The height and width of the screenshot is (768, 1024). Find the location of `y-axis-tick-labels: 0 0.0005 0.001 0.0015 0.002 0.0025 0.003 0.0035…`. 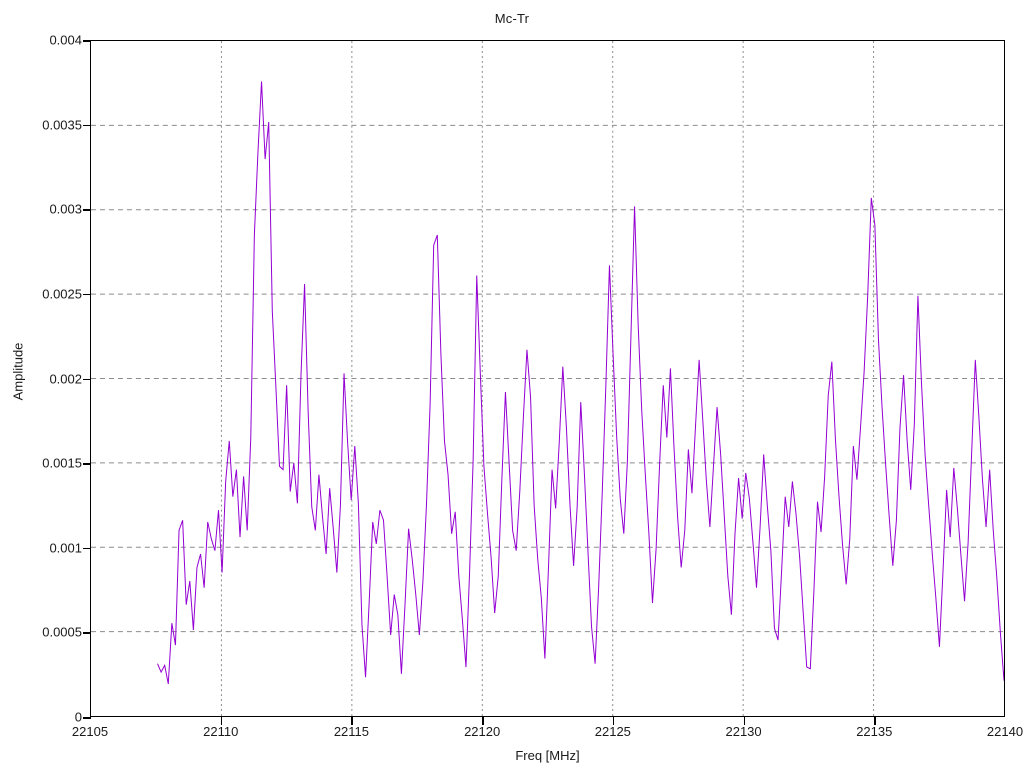

y-axis-tick-labels: 0 0.0005 0.001 0.0015 0.002 0.0025 0.003 0.0035… is located at coordinates (41, 379).